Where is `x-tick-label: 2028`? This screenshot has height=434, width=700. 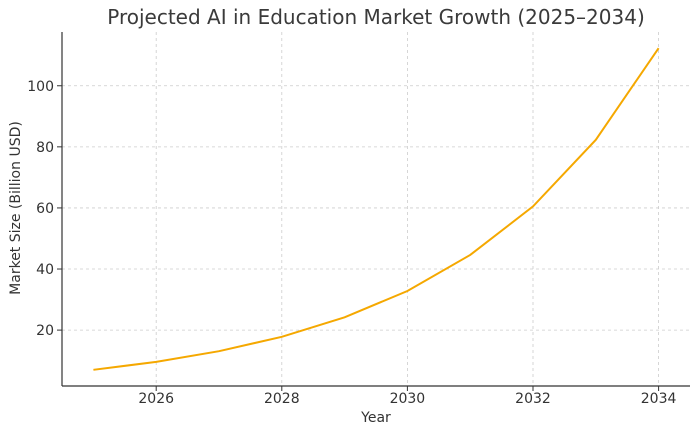 x-tick-label: 2028 is located at coordinates (282, 399).